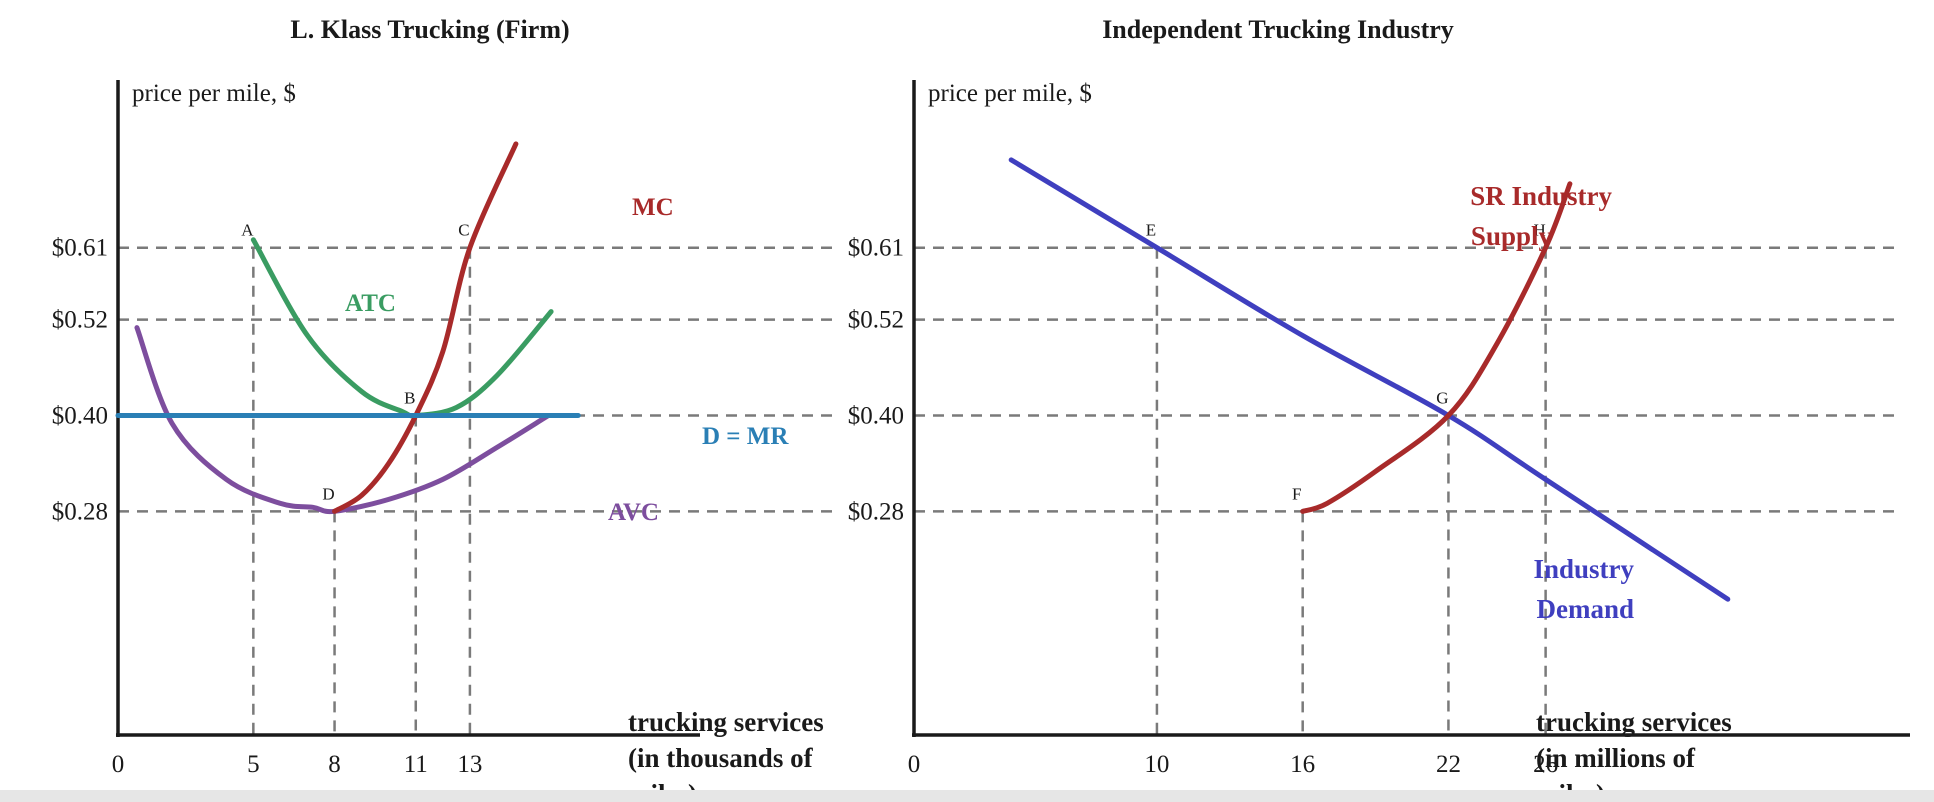 This screenshot has height=802, width=1934. What do you see at coordinates (1302, 764) in the screenshot?
I see `industry-x-tick-label: 16` at bounding box center [1302, 764].